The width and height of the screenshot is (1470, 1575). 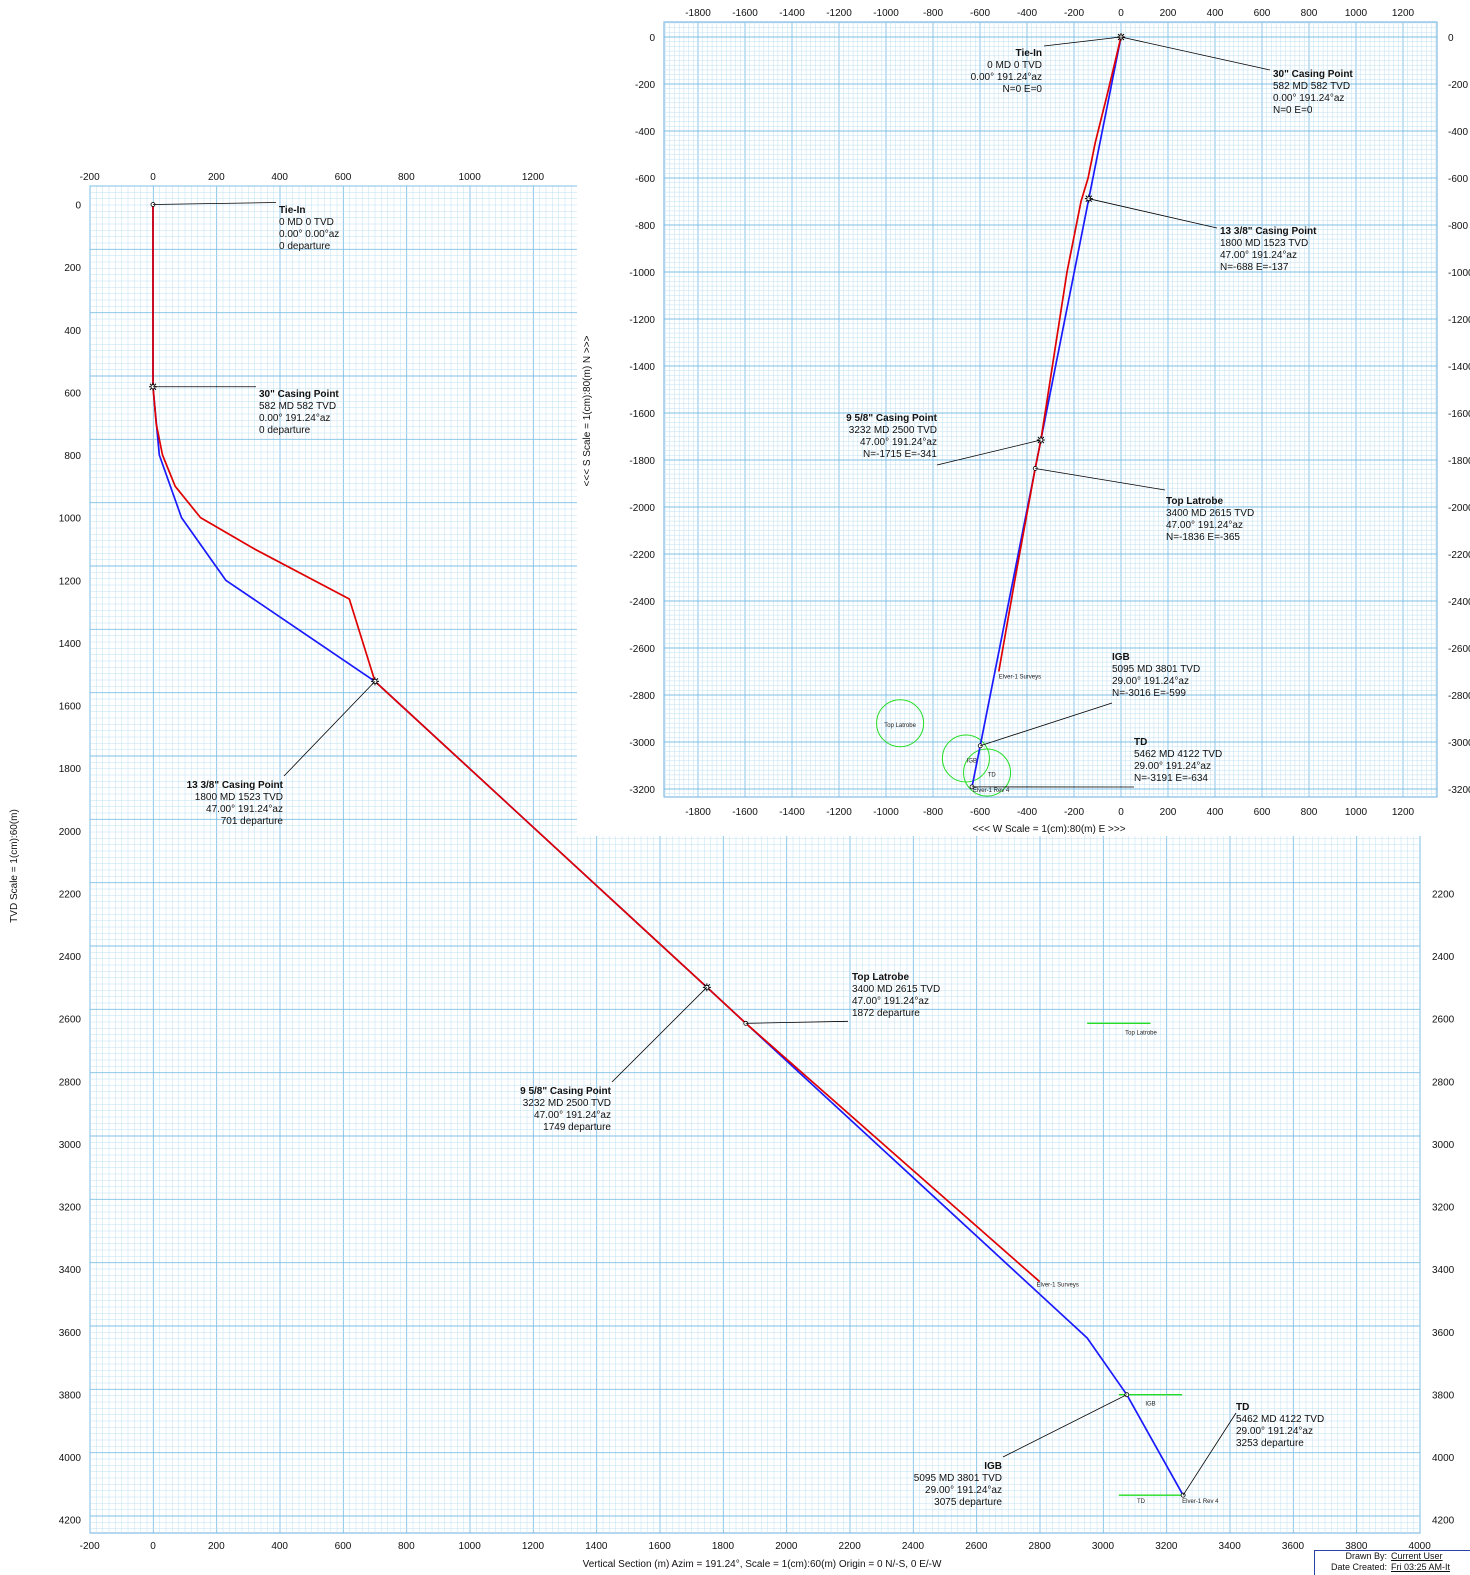 What do you see at coordinates (898, 442) in the screenshot?
I see `plan-label-9in-line: 47.00° 191.24°az` at bounding box center [898, 442].